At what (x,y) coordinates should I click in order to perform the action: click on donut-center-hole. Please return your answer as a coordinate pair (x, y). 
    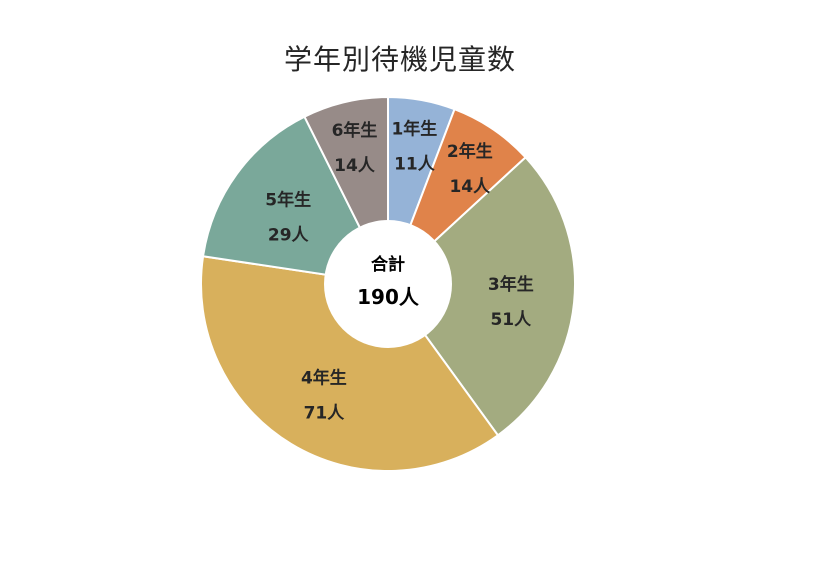
    Looking at the image, I should click on (388, 284).